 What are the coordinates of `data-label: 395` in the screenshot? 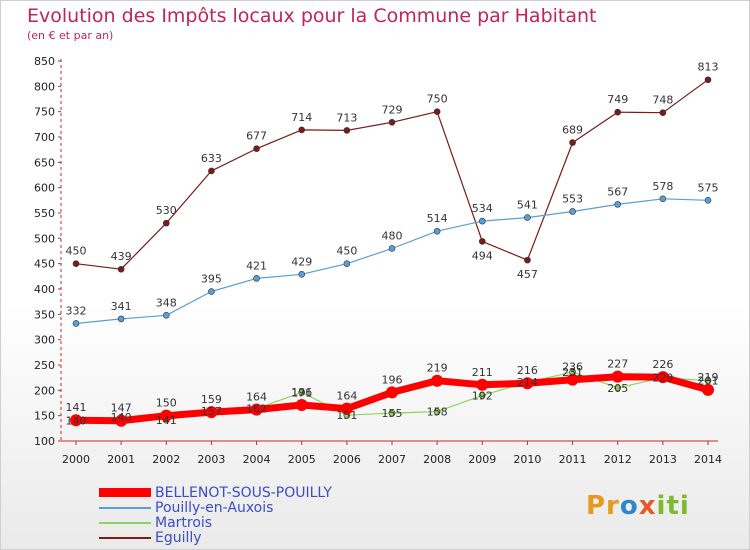 It's located at (211, 279).